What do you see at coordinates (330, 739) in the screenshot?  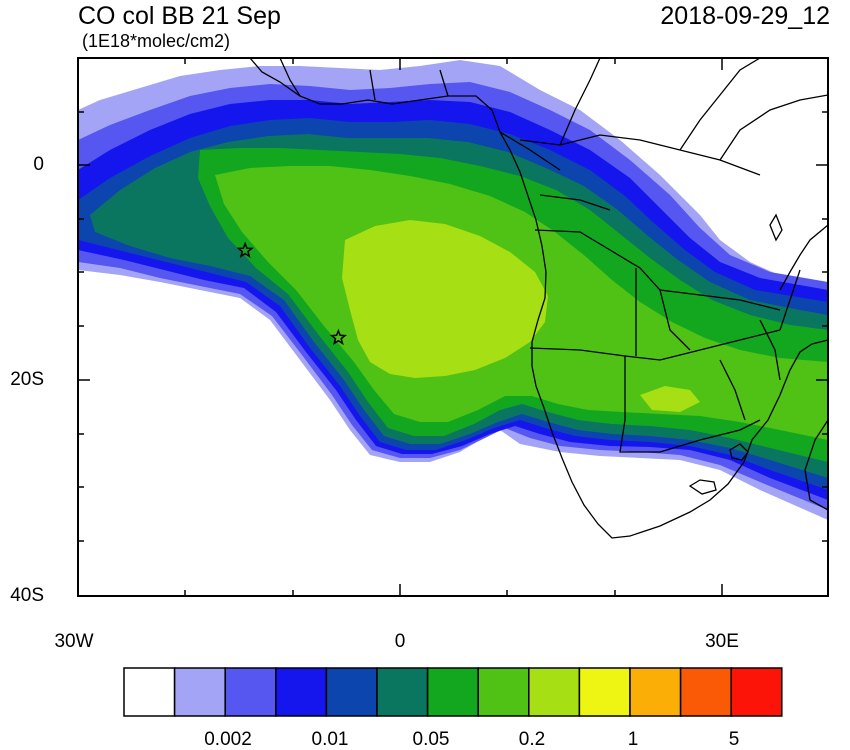 I see `colorbar-label: 0.01` at bounding box center [330, 739].